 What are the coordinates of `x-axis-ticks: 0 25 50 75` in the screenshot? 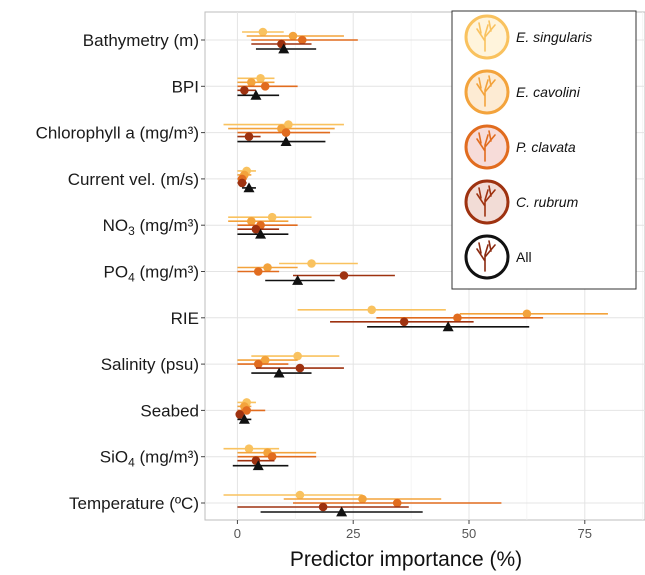 It's located at (413, 530).